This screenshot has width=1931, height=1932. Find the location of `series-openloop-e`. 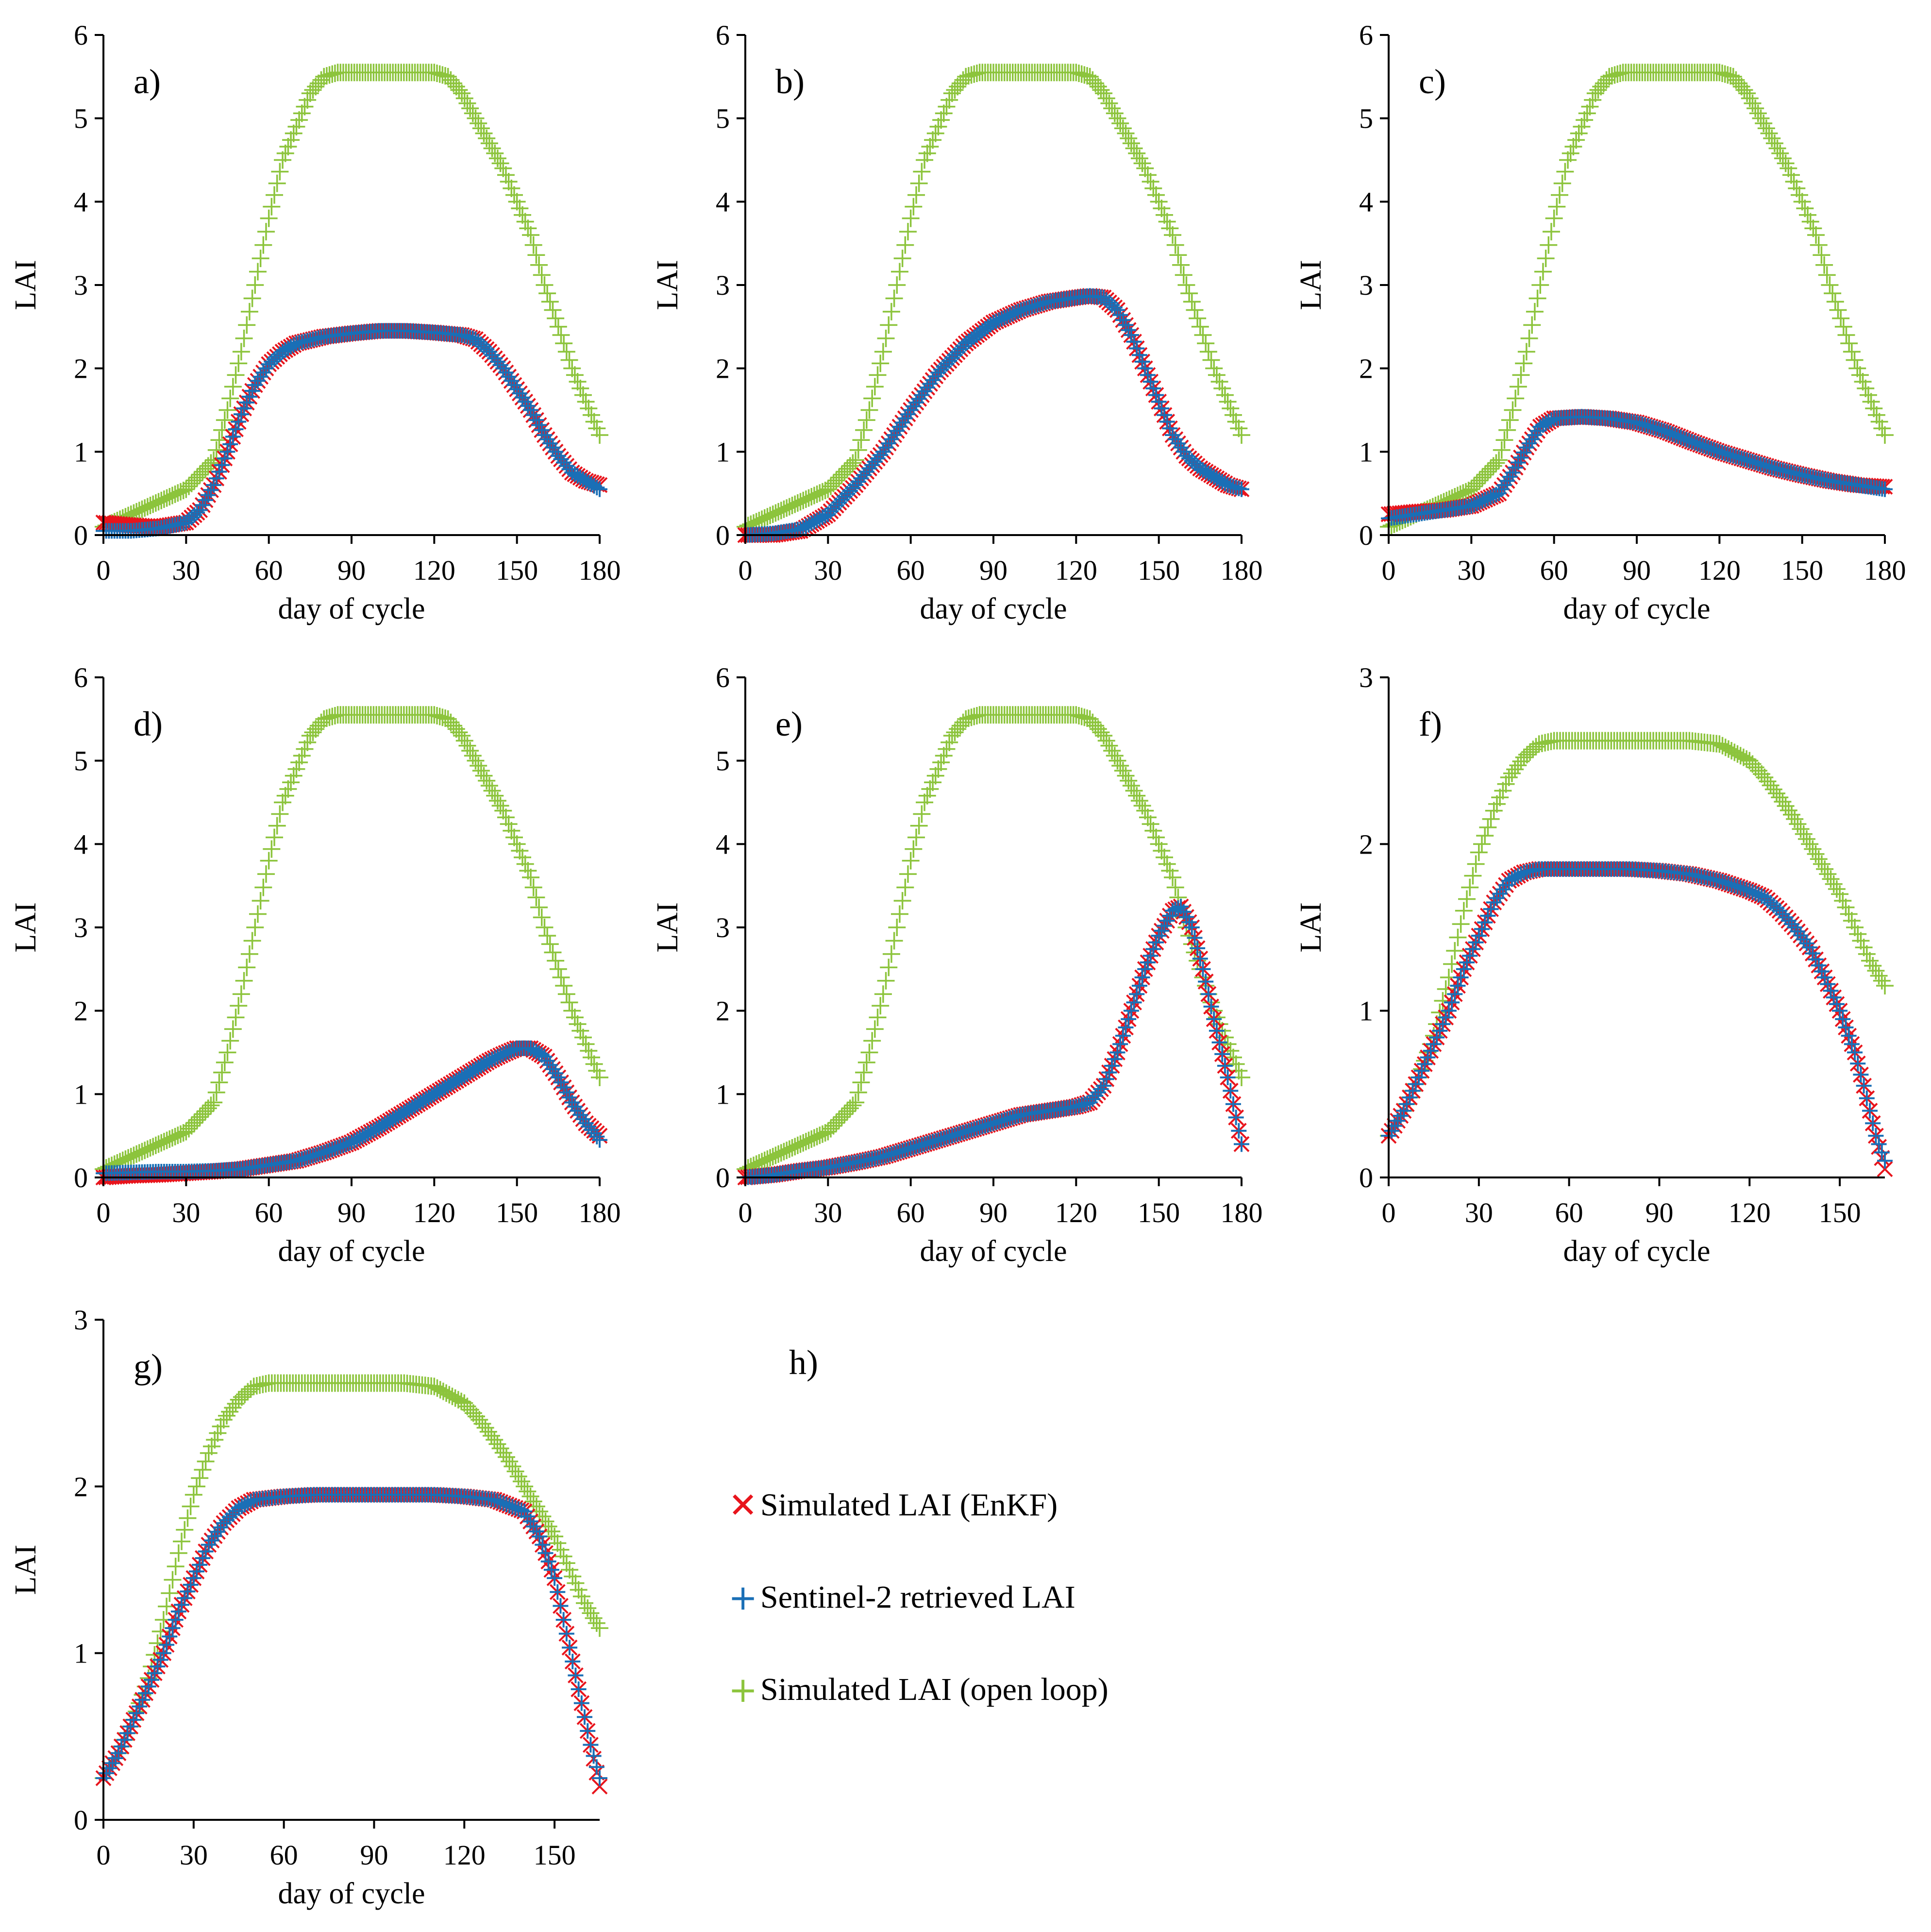

series-openloop-e is located at coordinates (994, 942).